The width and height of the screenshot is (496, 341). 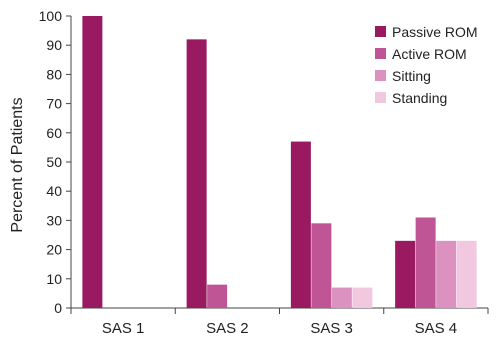 I want to click on x-category-label: SAS 4, so click(x=436, y=328).